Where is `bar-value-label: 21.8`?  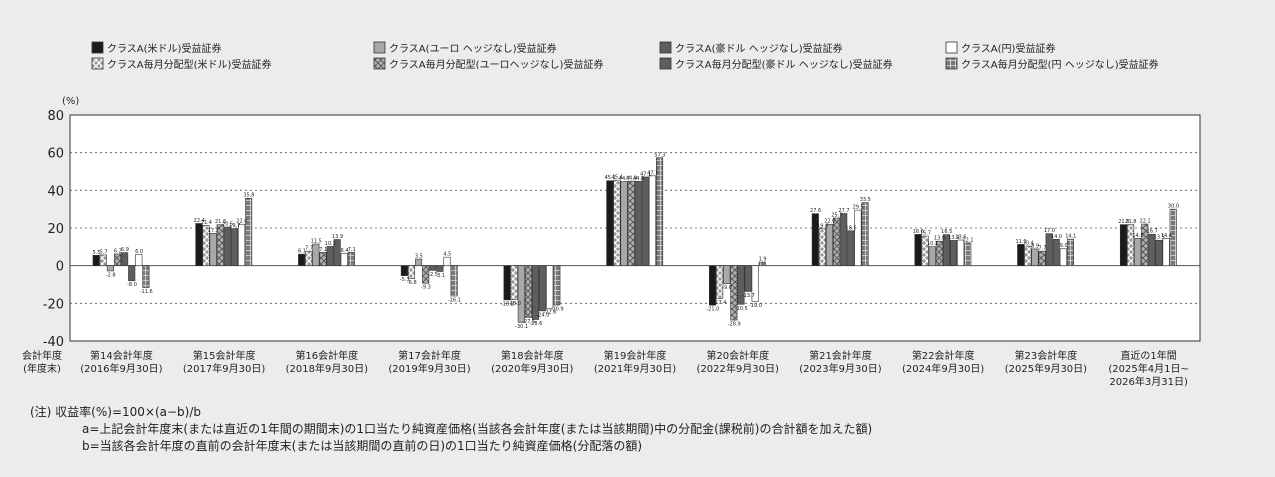 bar-value-label: 21.8 is located at coordinates (1130, 222).